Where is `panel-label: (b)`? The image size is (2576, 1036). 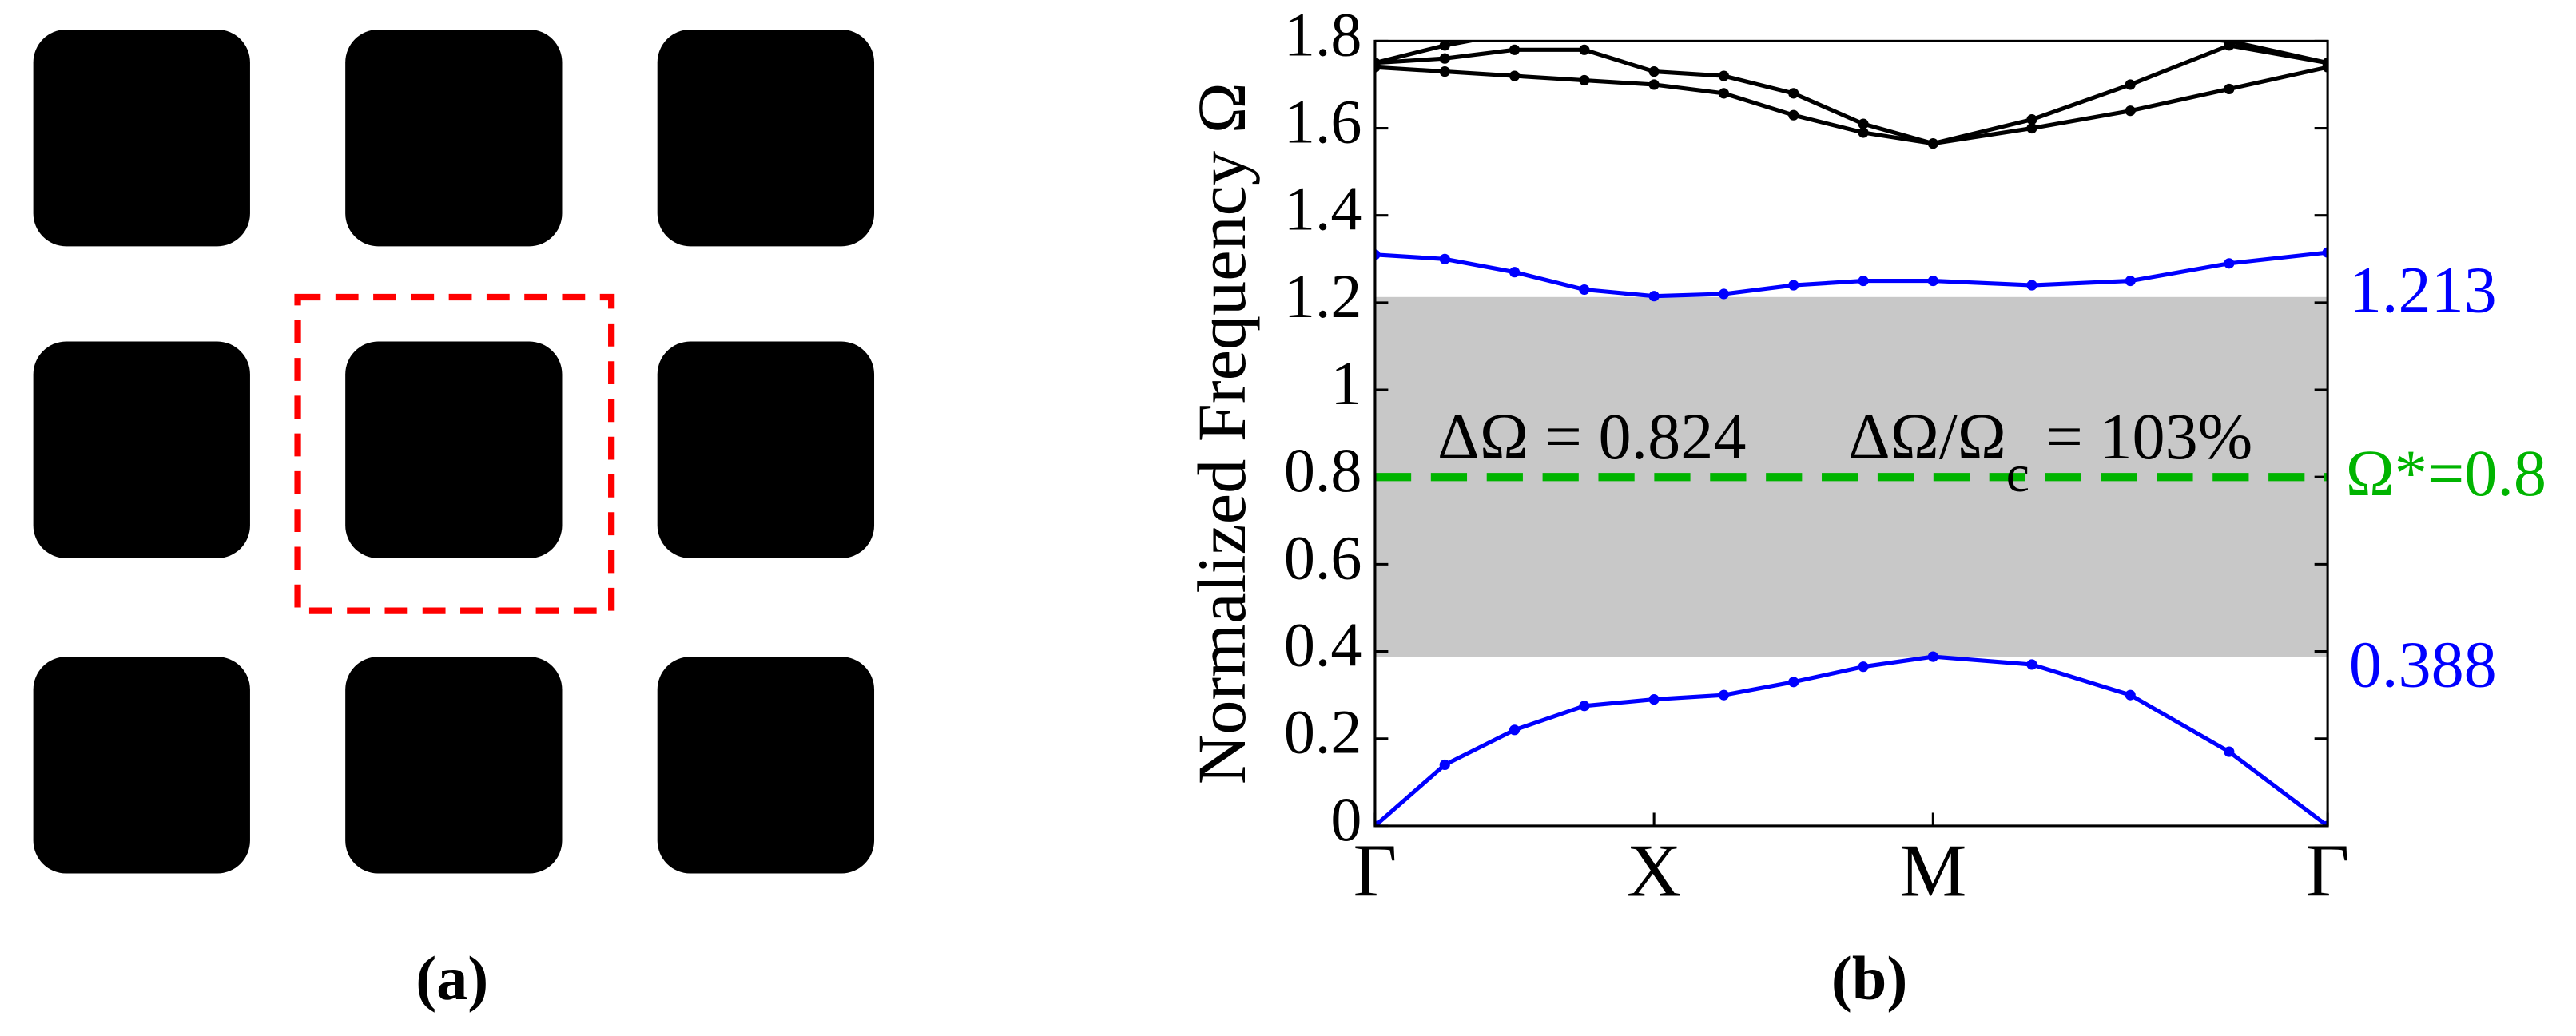 panel-label: (b) is located at coordinates (1869, 978).